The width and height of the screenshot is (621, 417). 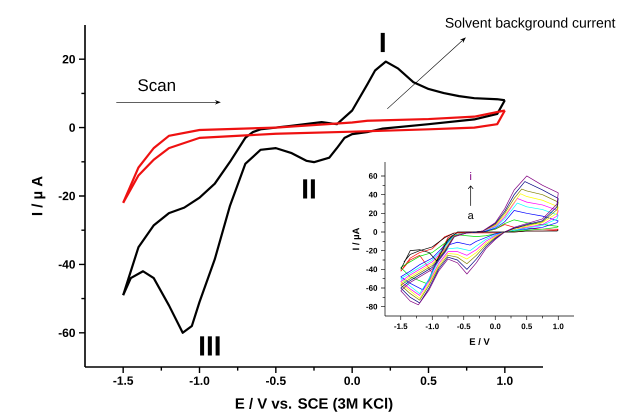 What do you see at coordinates (357, 239) in the screenshot?
I see `y-axis-title: I / µA` at bounding box center [357, 239].